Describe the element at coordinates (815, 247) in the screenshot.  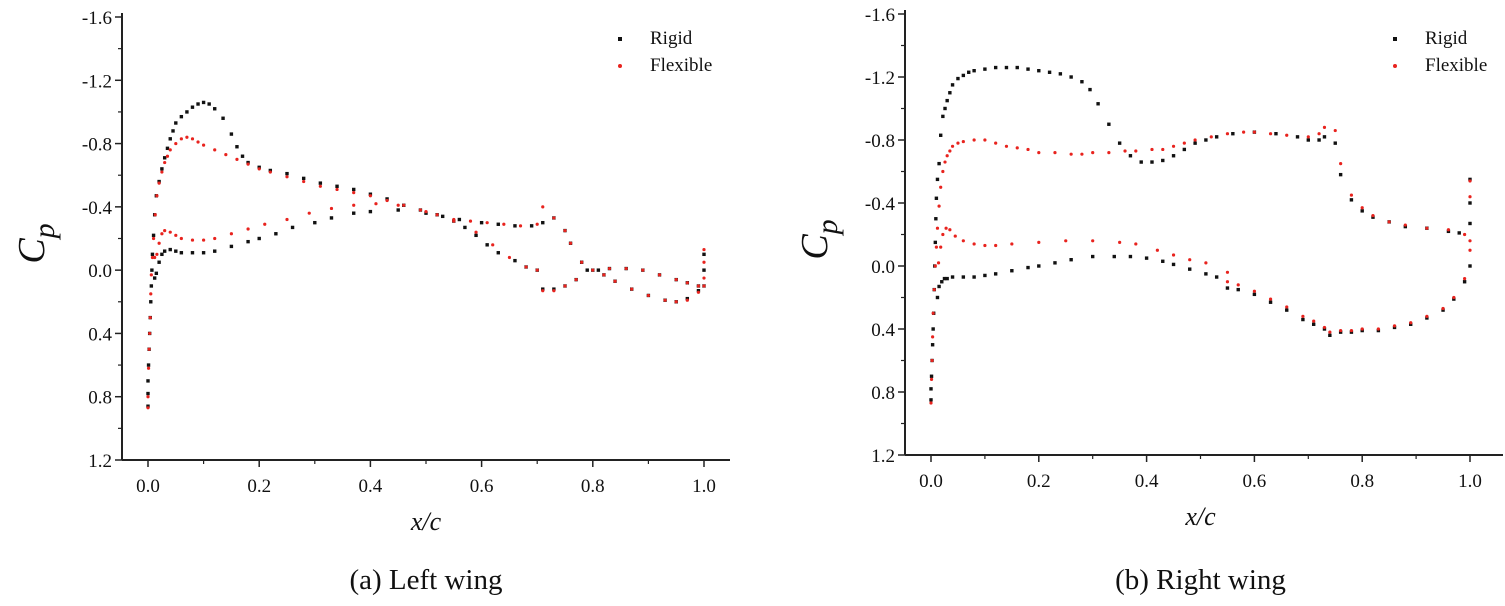
I see `y-axis-label-text: C` at that location.